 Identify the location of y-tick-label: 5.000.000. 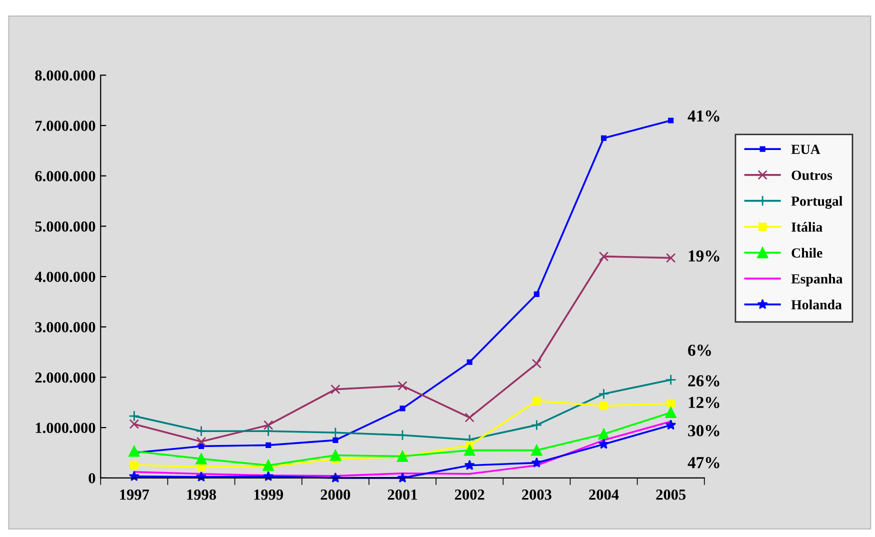
(65, 226).